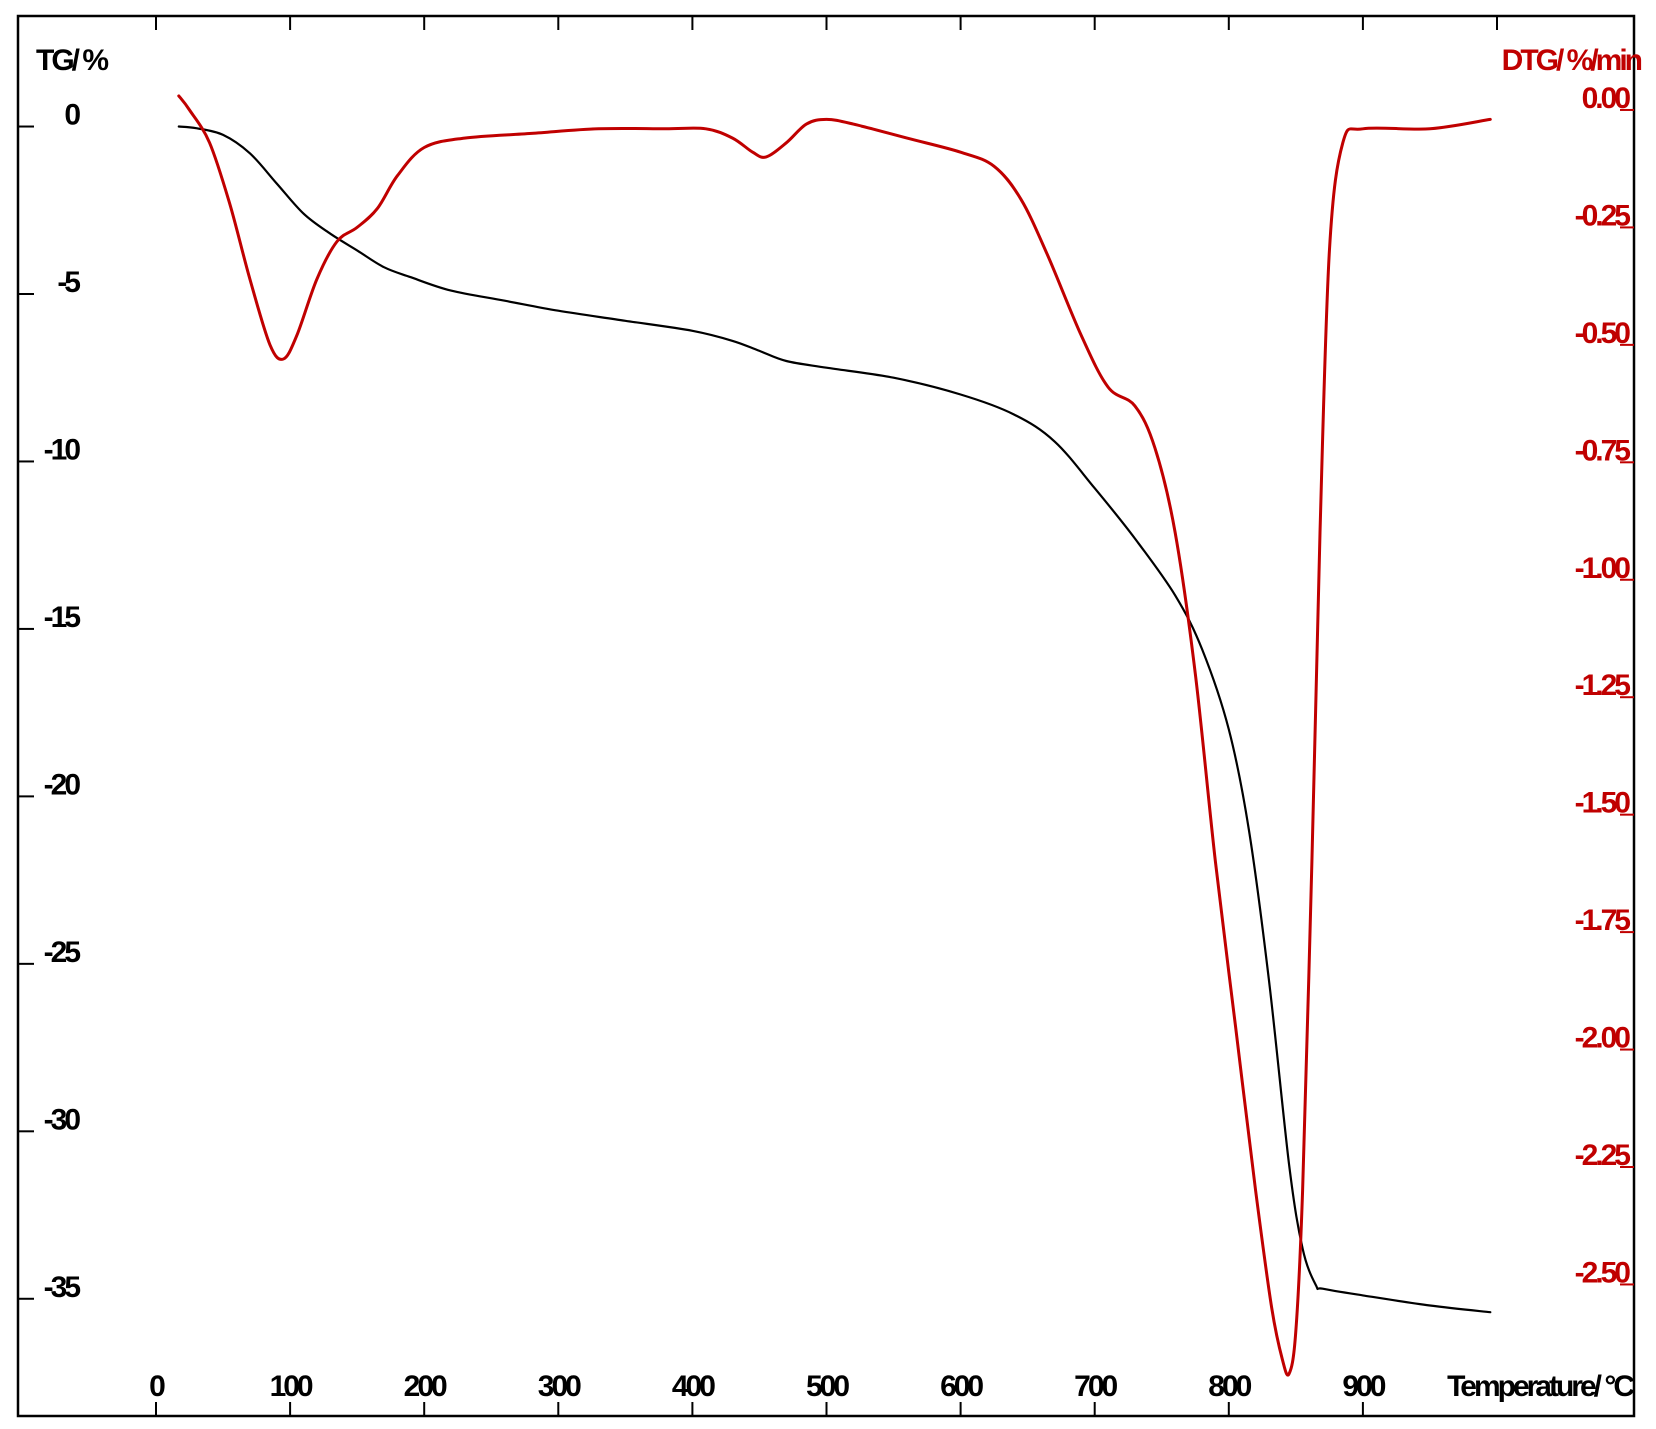 This screenshot has height=1429, width=1656. What do you see at coordinates (961, 1386) in the screenshot?
I see `x-tick-label: 600` at bounding box center [961, 1386].